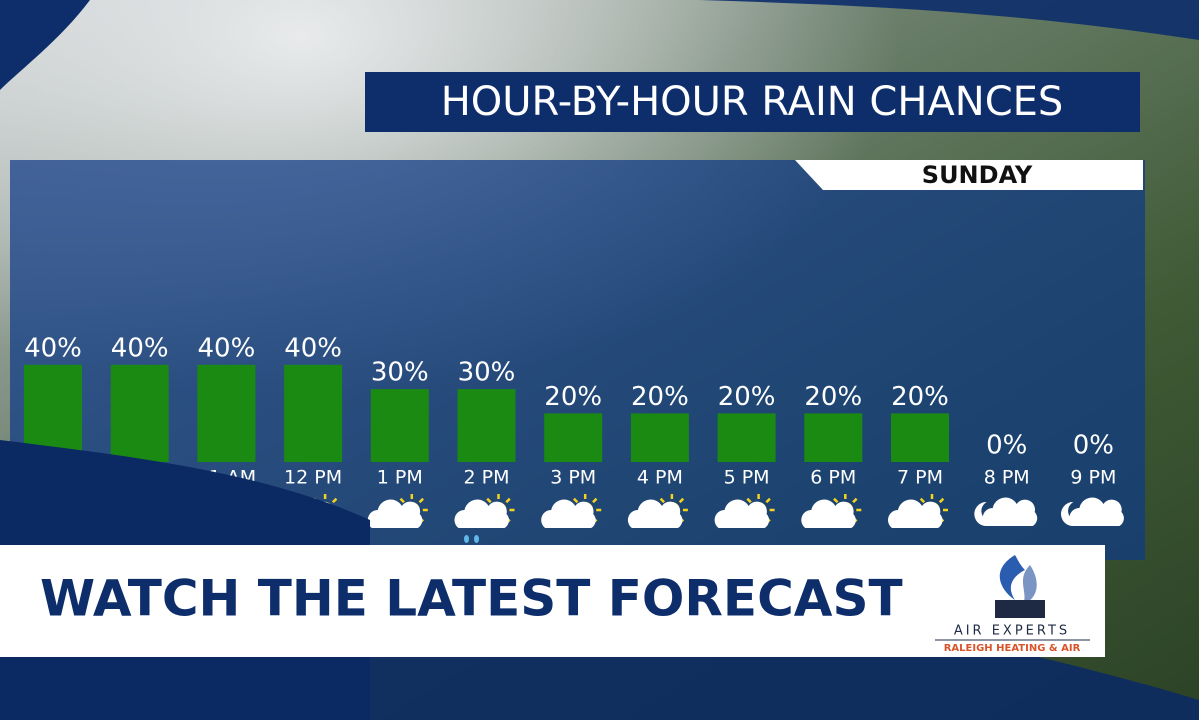 The image size is (1199, 724). I want to click on x-tick-label: 5 PM, so click(747, 478).